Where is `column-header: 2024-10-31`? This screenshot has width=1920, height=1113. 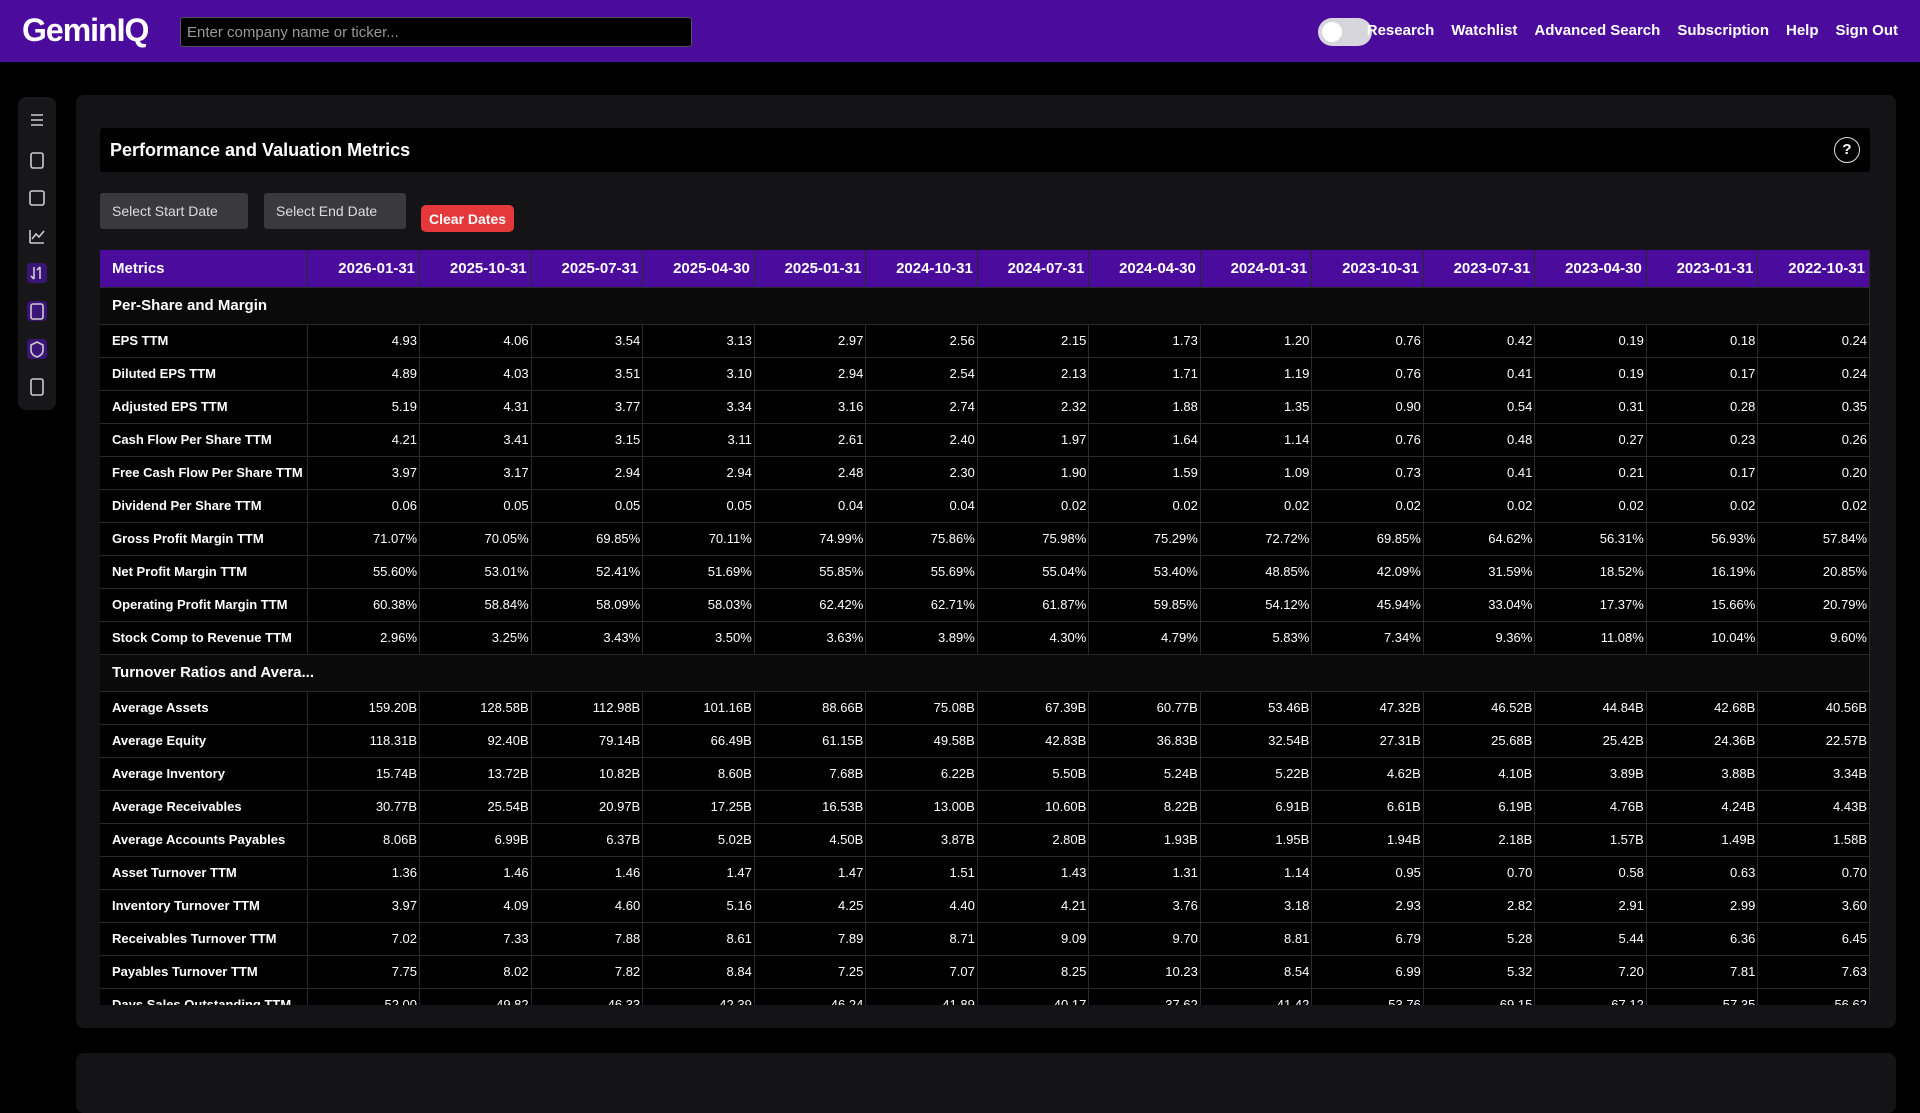
column-header: 2024-10-31 is located at coordinates (921, 268).